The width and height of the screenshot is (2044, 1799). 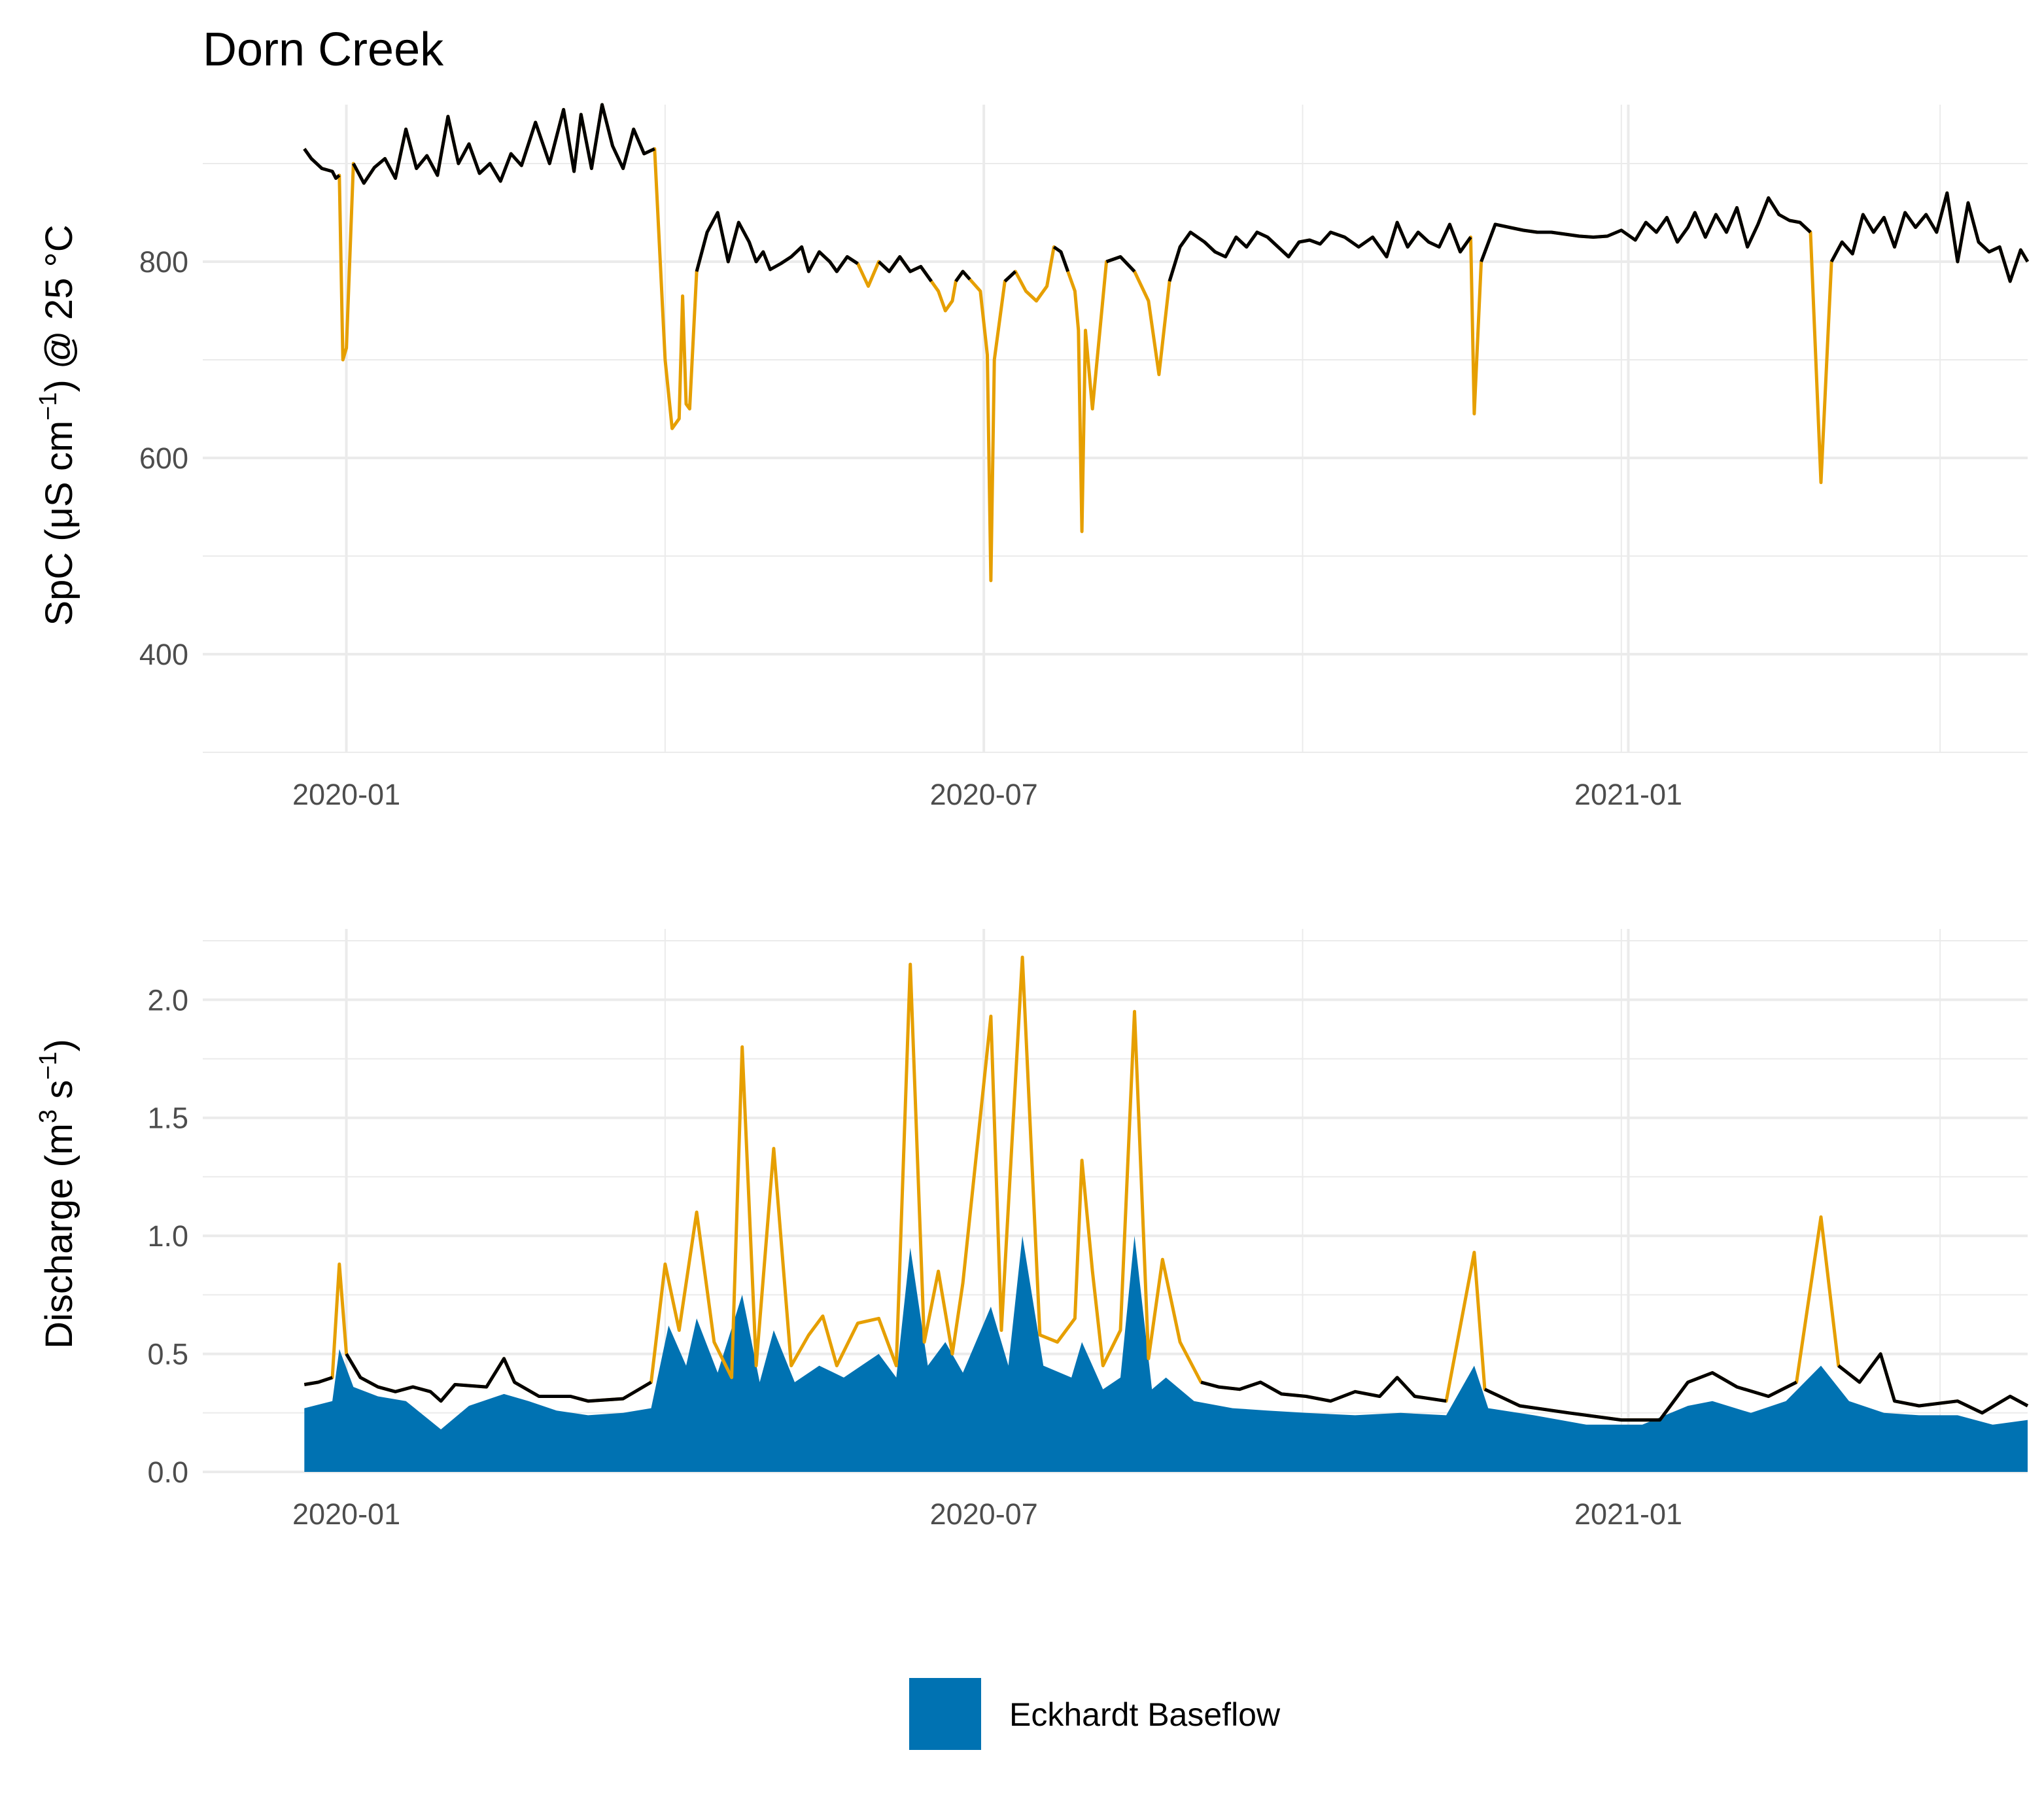 I want to click on discharge-y-tick-label: 0.0, so click(x=167, y=1472).